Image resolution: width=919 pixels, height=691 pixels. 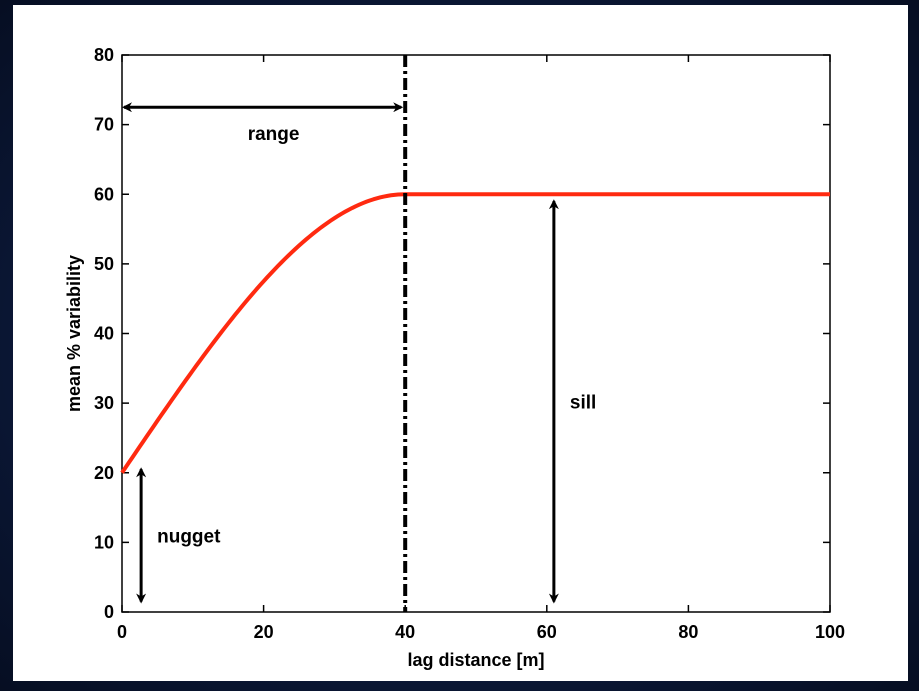 I want to click on y-tick-label: 40, so click(x=104, y=334).